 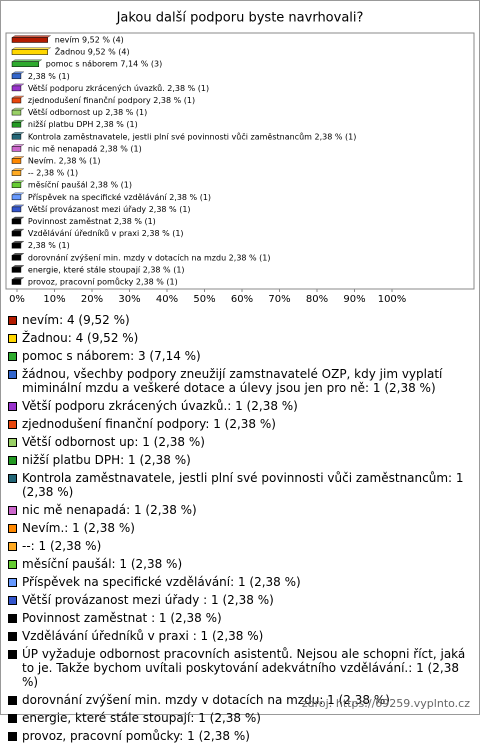 What do you see at coordinates (64, 161) in the screenshot?
I see `bar-label: Nevím. 2,38 % (1)` at bounding box center [64, 161].